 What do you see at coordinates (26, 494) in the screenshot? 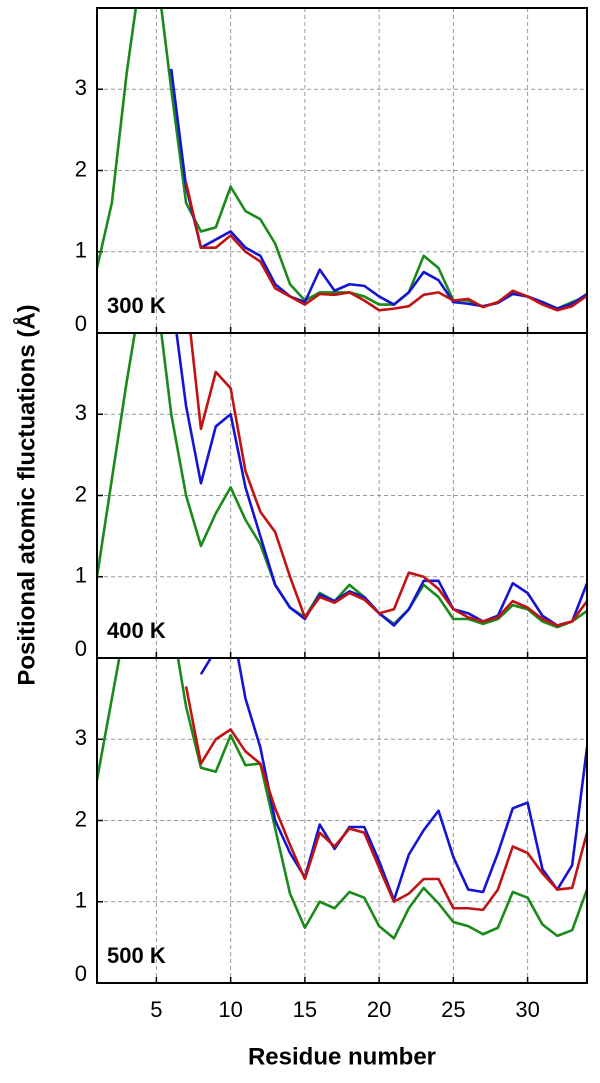
I see `y-axis-label: Positional atomic fluctuations (Å)` at bounding box center [26, 494].